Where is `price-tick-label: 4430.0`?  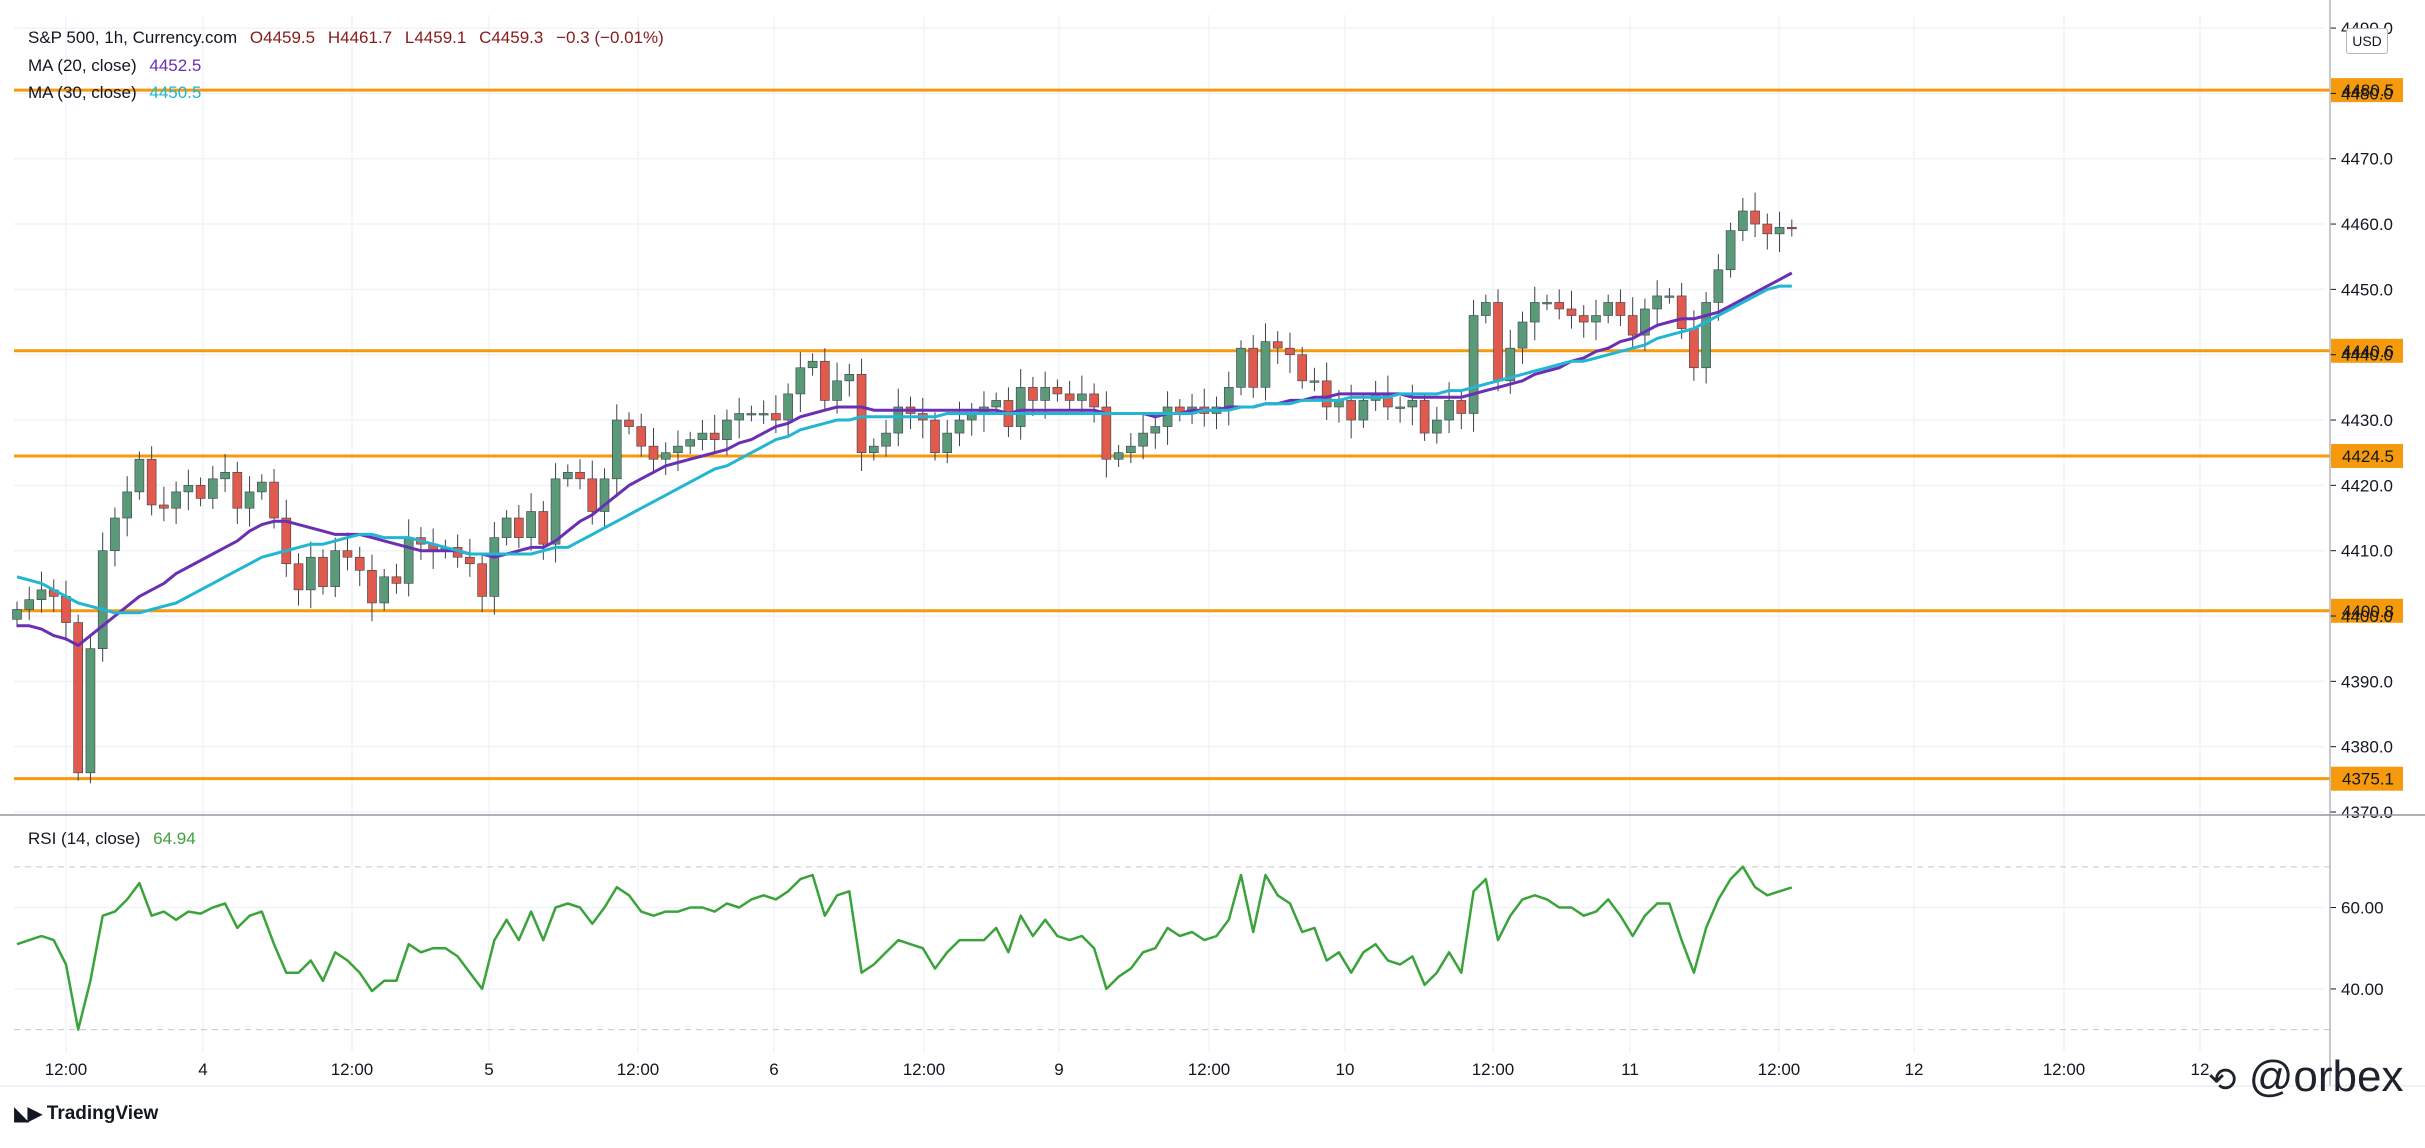 price-tick-label: 4430.0 is located at coordinates (2367, 420).